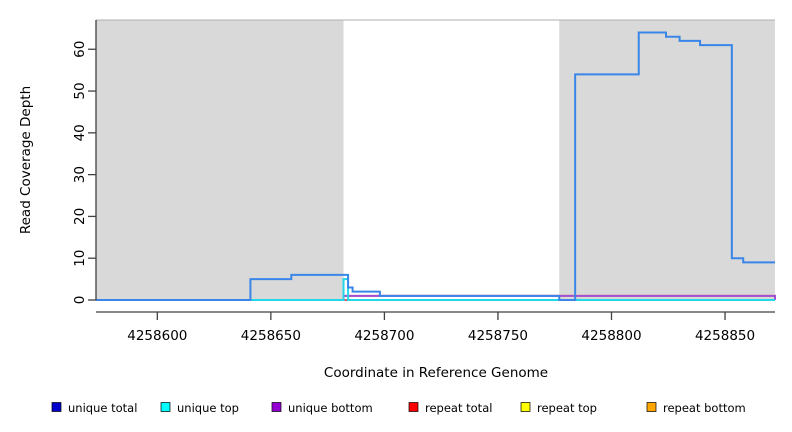  I want to click on legend-label: unique bottom, so click(330, 408).